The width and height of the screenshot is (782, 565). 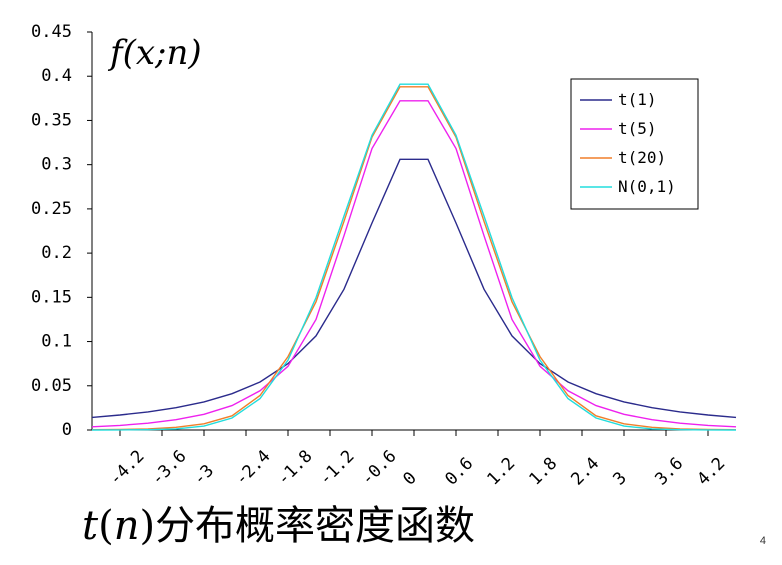 I want to click on x-tick-label: -4.2, so click(x=126, y=467).